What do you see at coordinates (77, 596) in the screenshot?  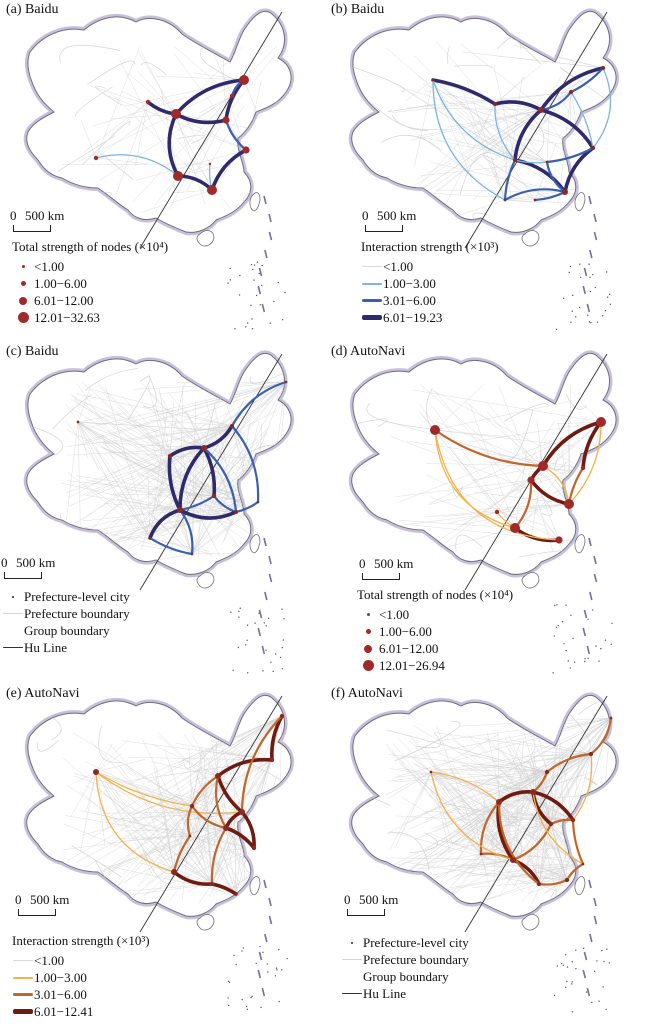 I see `legend-label: Prefecture-level city` at bounding box center [77, 596].